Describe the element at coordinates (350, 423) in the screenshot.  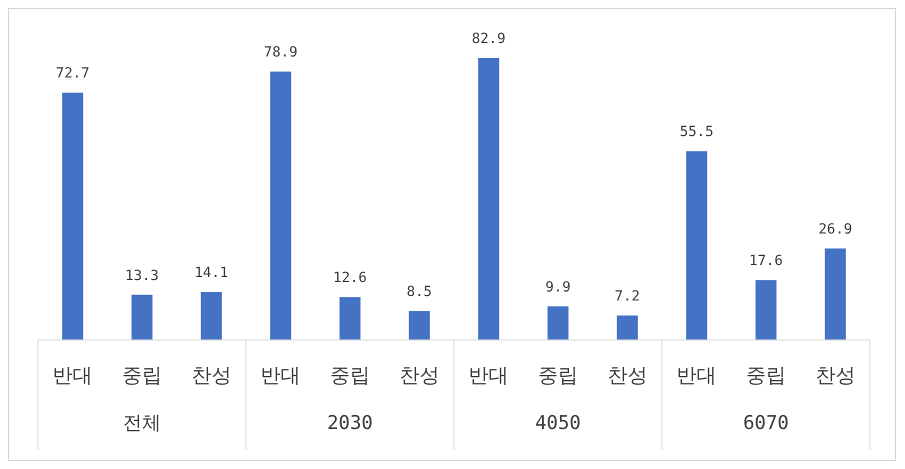
I see `text: 2030` at that location.